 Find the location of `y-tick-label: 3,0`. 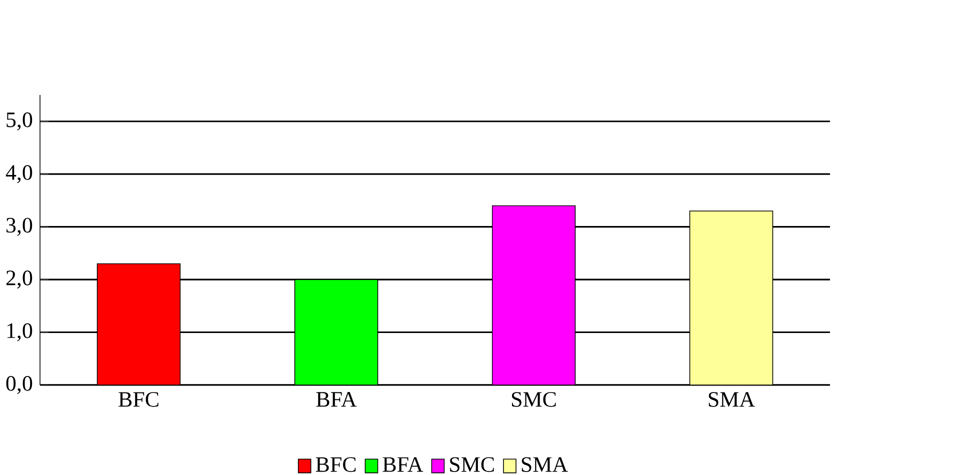

y-tick-label: 3,0 is located at coordinates (19, 227).